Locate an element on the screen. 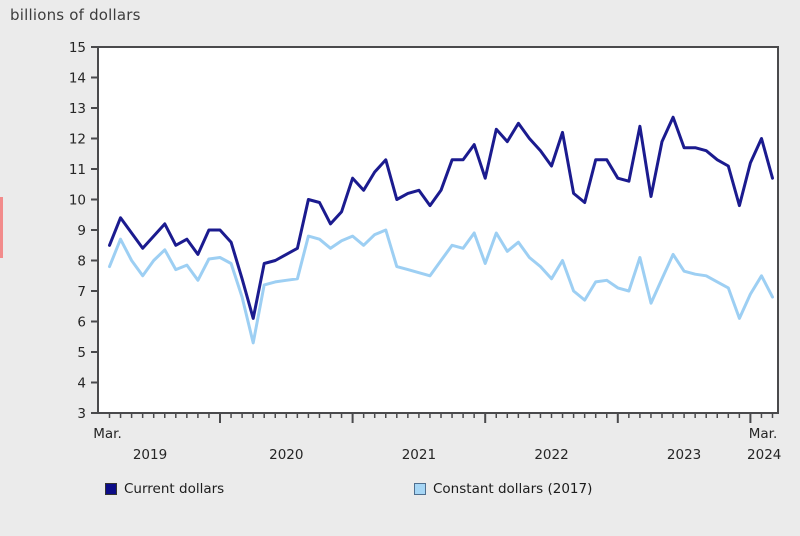 Image resolution: width=800 pixels, height=536 pixels. constant-dollars-swatch is located at coordinates (420, 489).